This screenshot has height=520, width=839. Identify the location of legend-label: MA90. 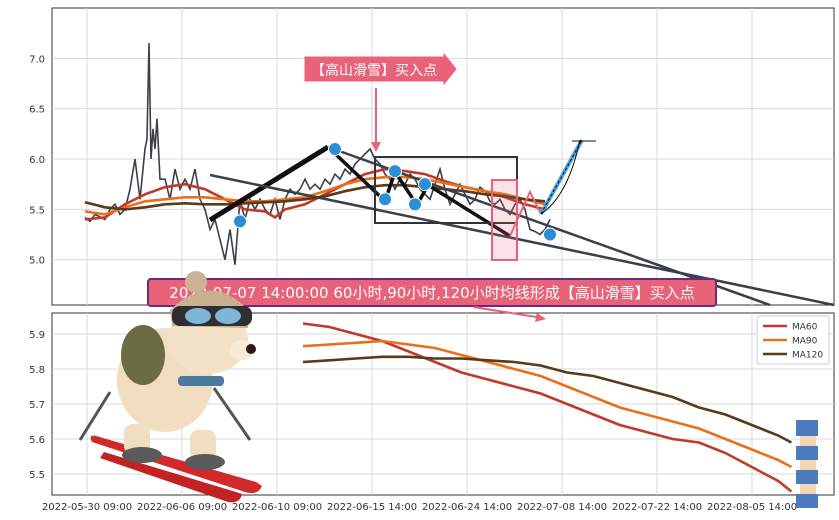
(805, 342).